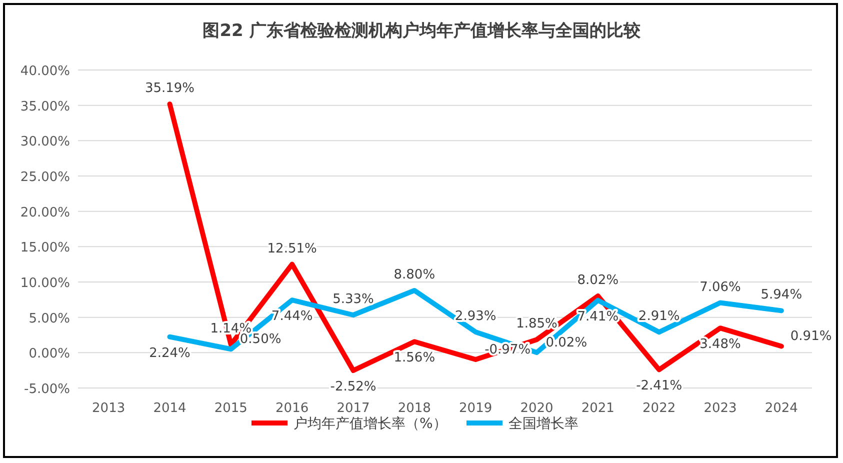 This screenshot has width=843, height=463. I want to click on x-tick-label: 2022, so click(659, 408).